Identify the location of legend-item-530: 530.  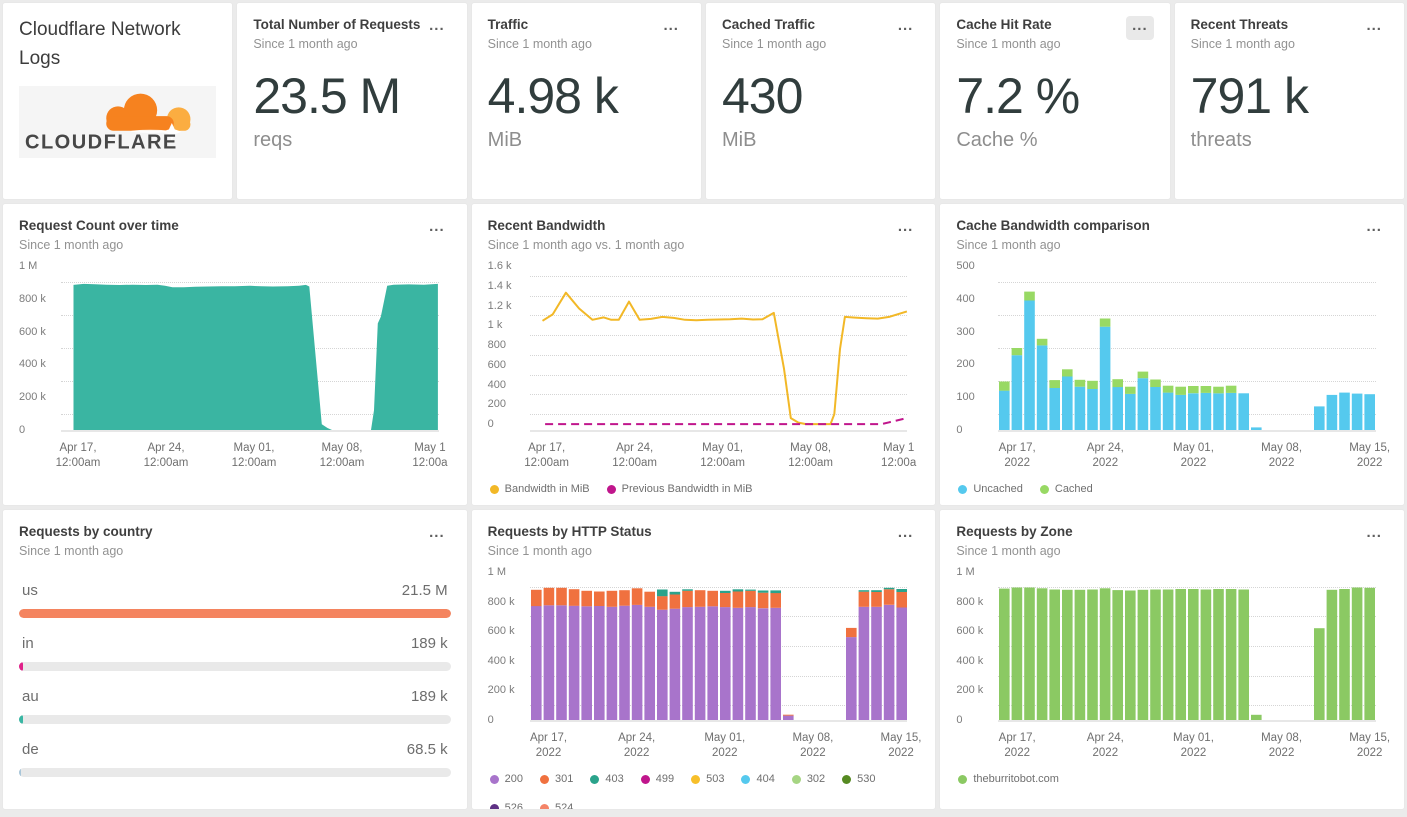
(859, 779).